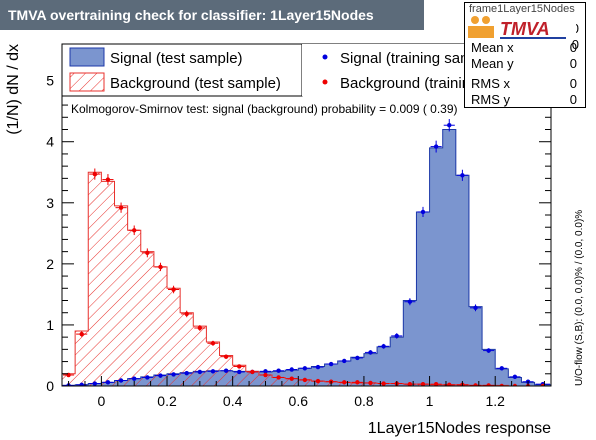 Image resolution: width=596 pixels, height=440 pixels. Describe the element at coordinates (176, 58) in the screenshot. I see `legend-label: Signal (test sample)` at that location.